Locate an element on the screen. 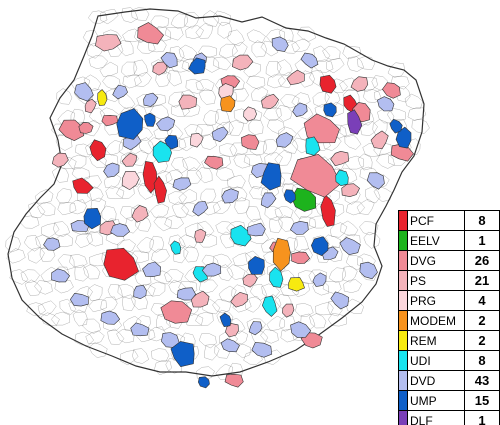 The width and height of the screenshot is (500, 425). legend-row: PS 21 is located at coordinates (449, 280).